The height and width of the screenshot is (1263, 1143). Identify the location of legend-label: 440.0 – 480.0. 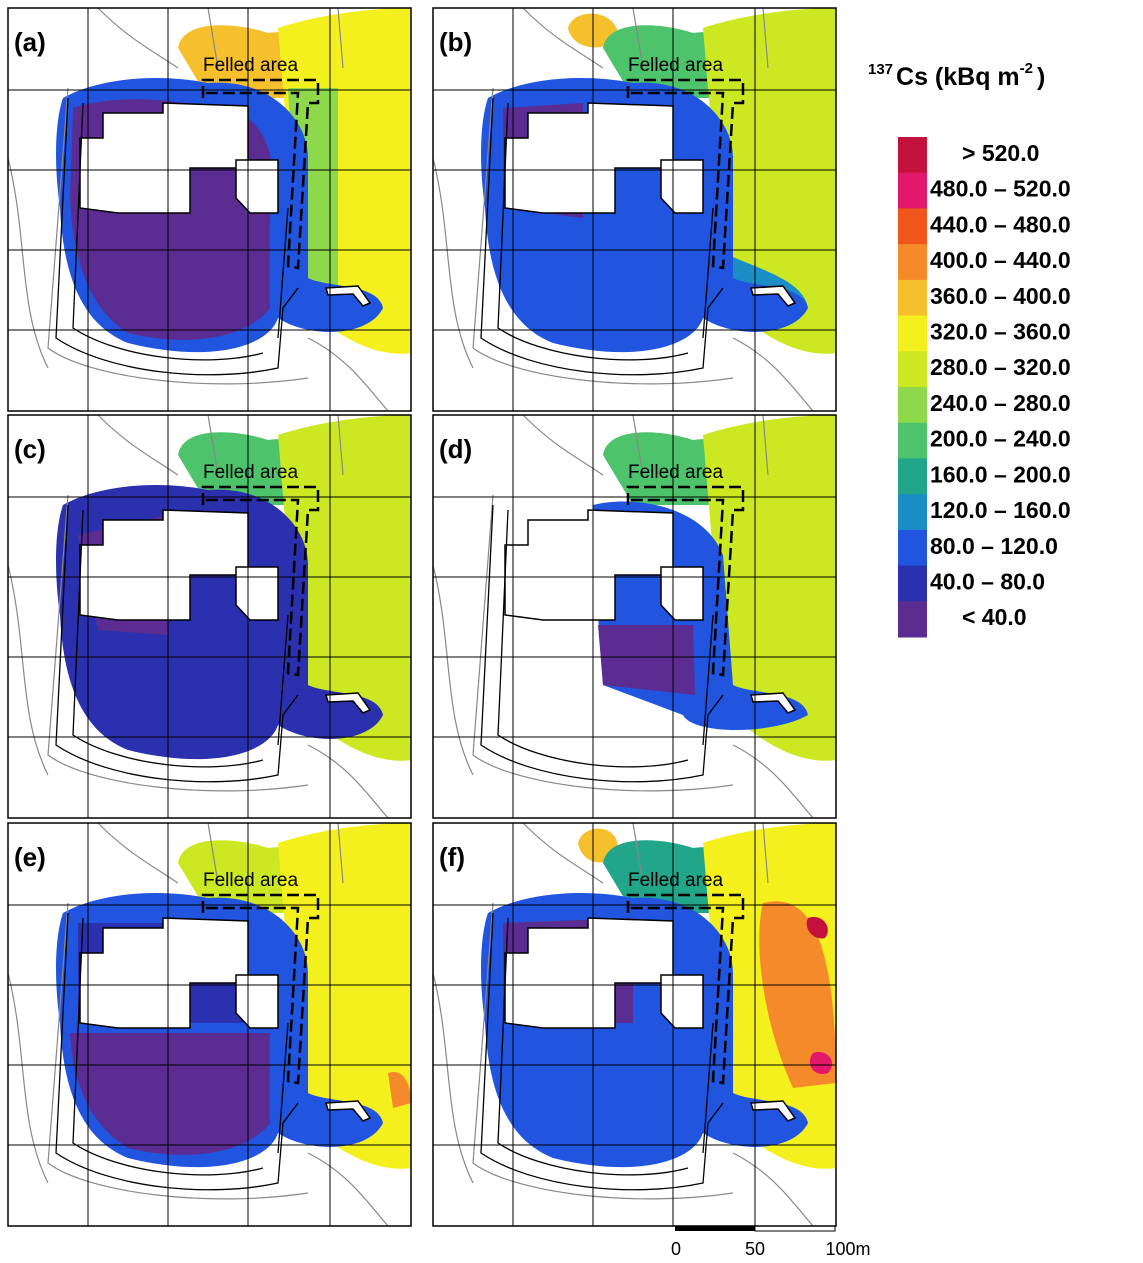
(1000, 224).